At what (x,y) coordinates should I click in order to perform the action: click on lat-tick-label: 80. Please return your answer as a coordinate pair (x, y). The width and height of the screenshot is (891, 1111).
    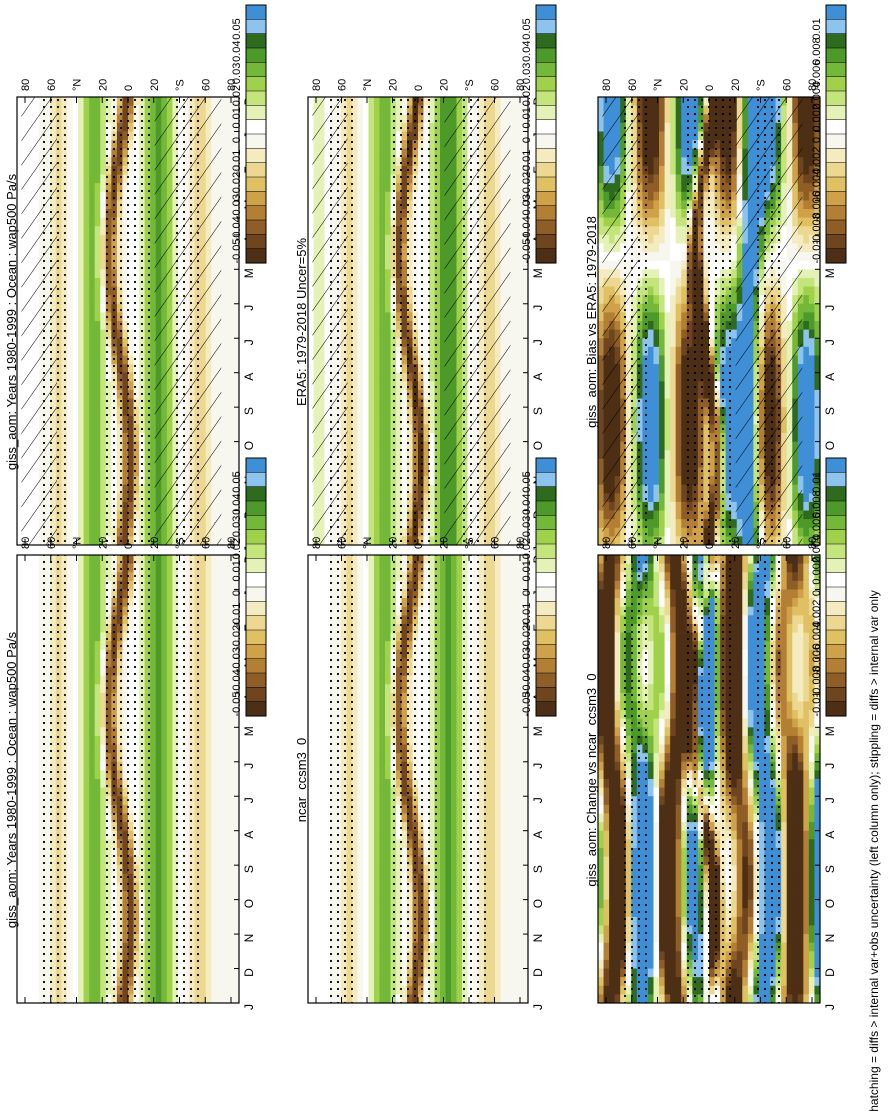
    Looking at the image, I should click on (521, 85).